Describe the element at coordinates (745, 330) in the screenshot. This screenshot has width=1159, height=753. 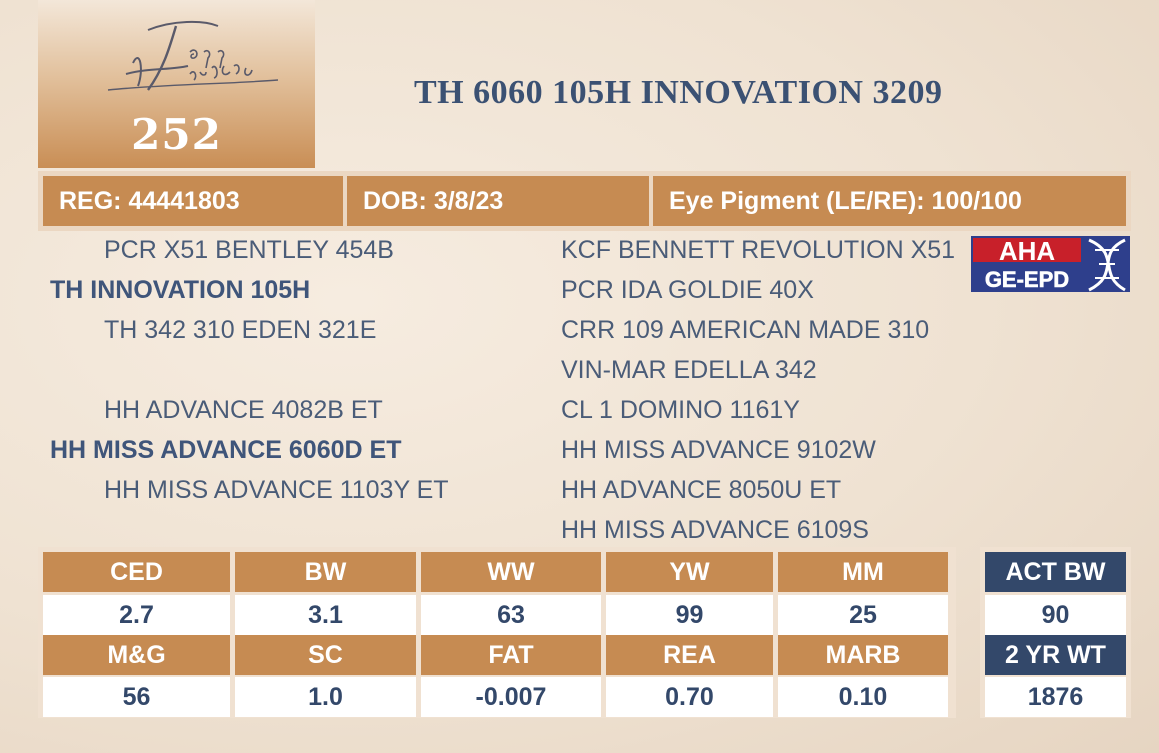
I see `pedigree-gen3-3: CRR 109 AMERICAN MADE 310` at that location.